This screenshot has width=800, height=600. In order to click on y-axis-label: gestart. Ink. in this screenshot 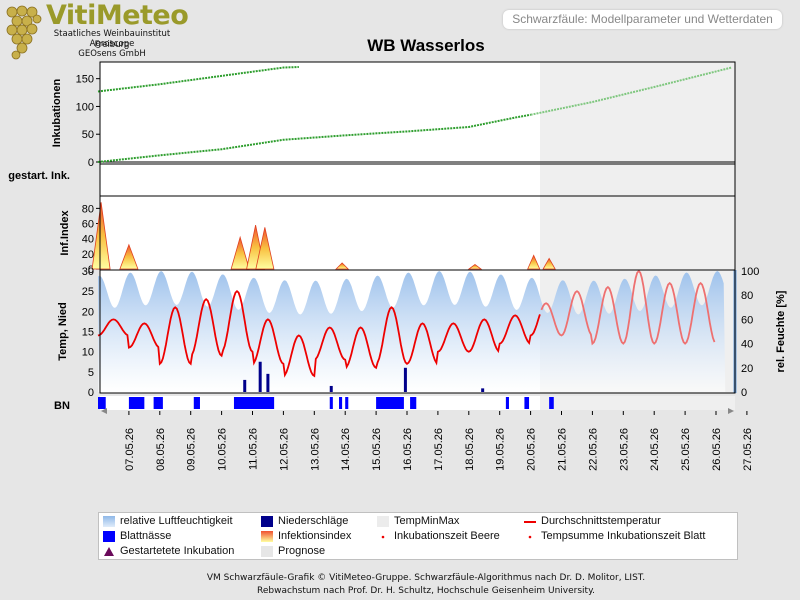, I will do `click(39, 176)`.